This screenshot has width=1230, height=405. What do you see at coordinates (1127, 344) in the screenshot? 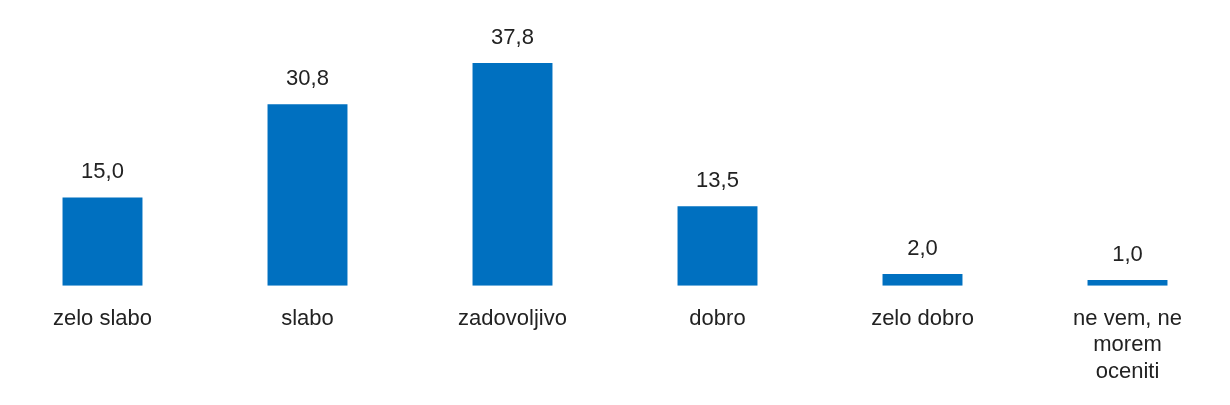
I see `x-tick-label: ne vem, ne morem oceniti` at bounding box center [1127, 344].